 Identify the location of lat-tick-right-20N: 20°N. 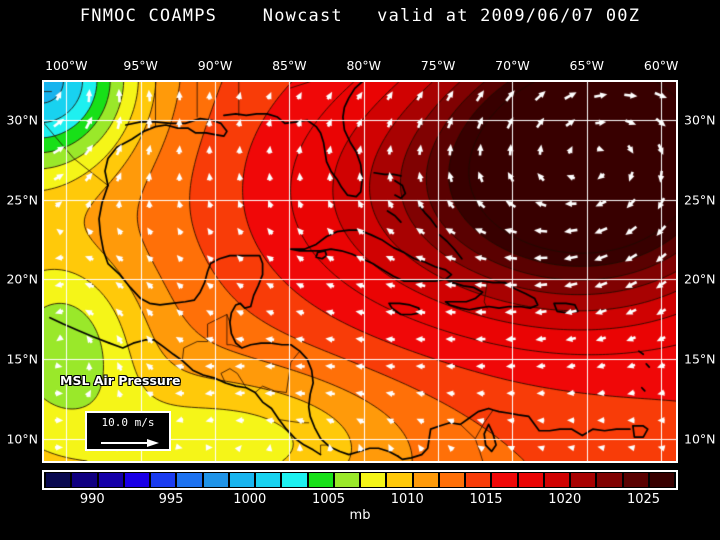
(700, 279).